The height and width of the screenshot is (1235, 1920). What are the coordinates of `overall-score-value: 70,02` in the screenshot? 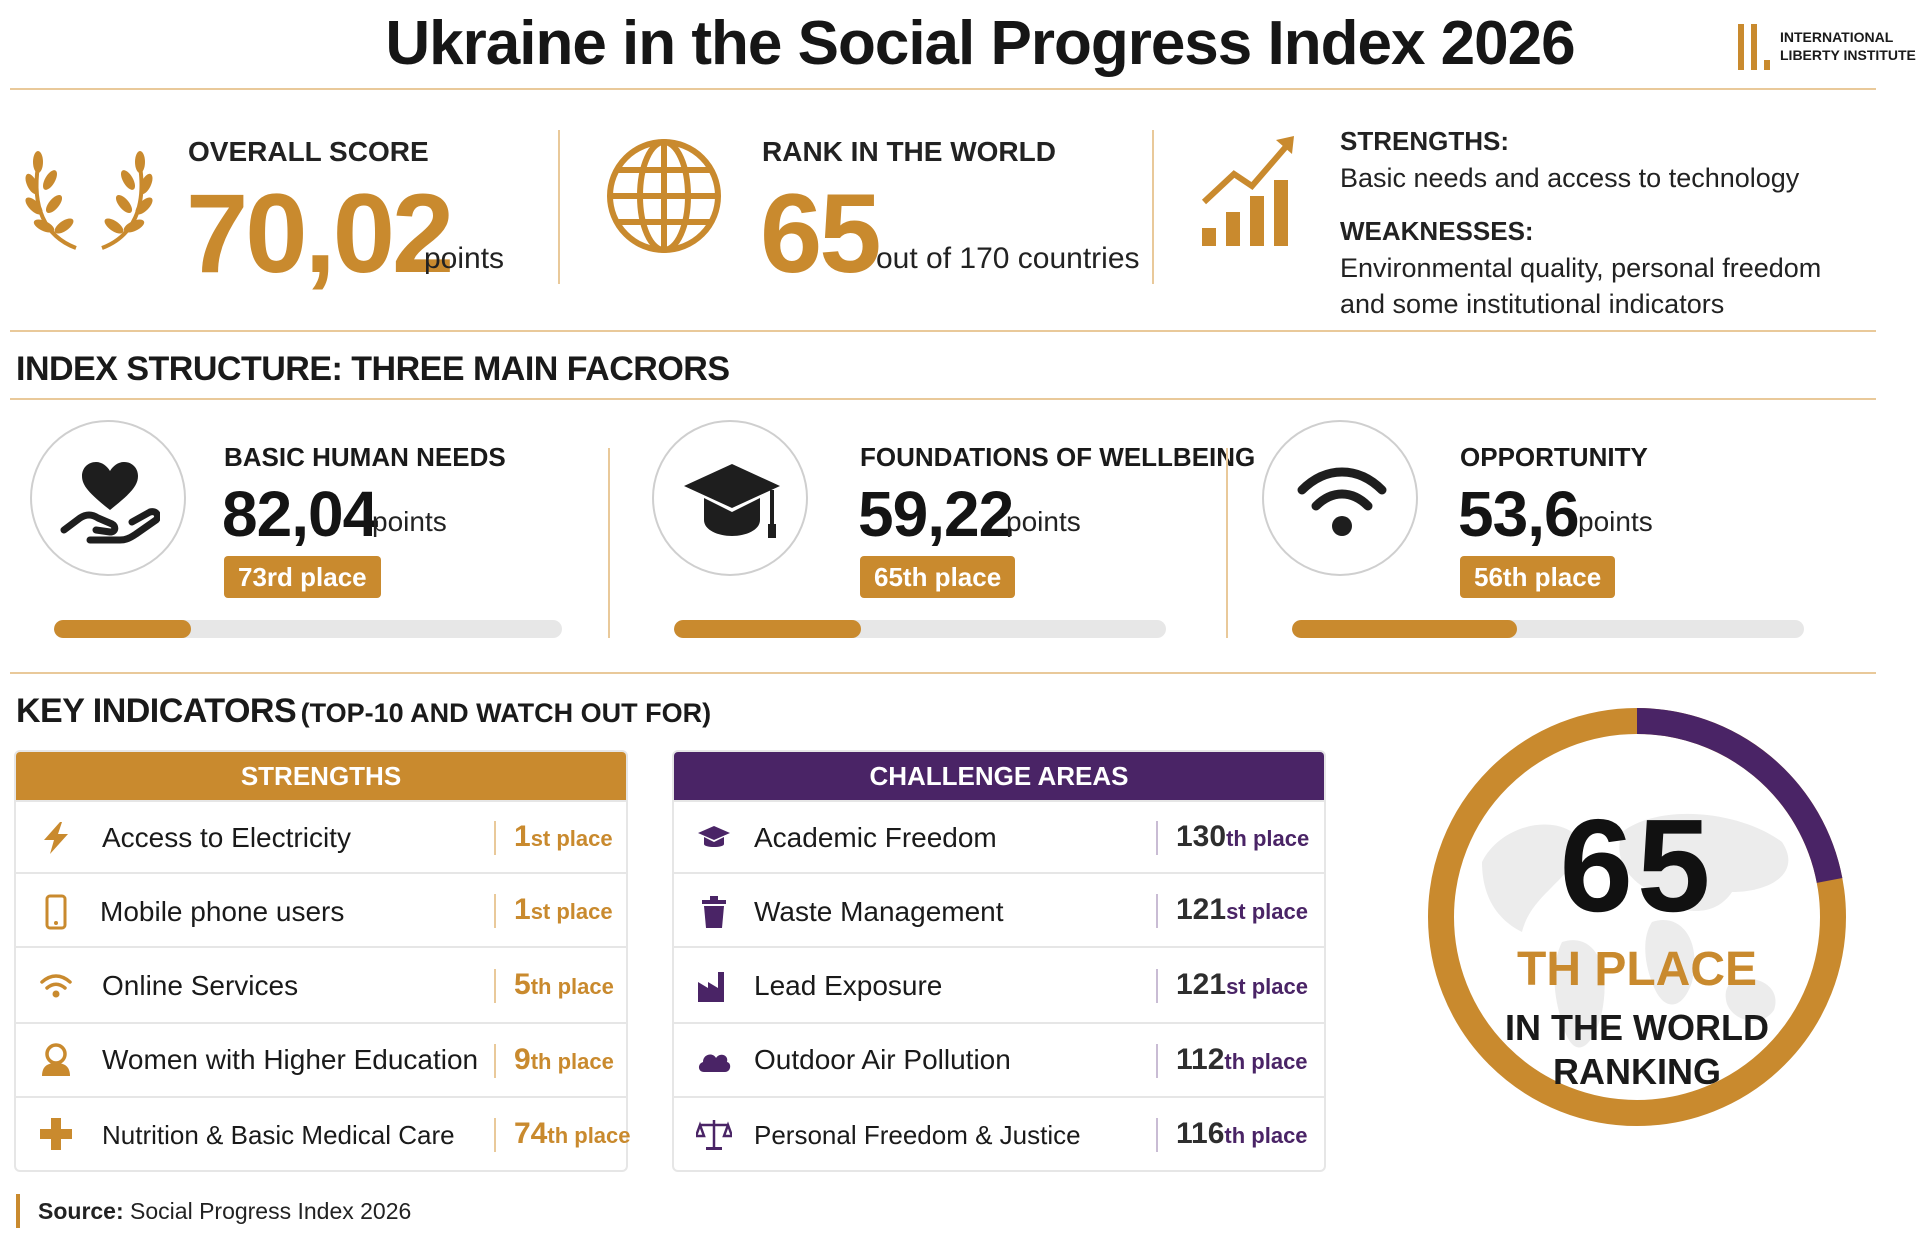 It's located at (320, 233).